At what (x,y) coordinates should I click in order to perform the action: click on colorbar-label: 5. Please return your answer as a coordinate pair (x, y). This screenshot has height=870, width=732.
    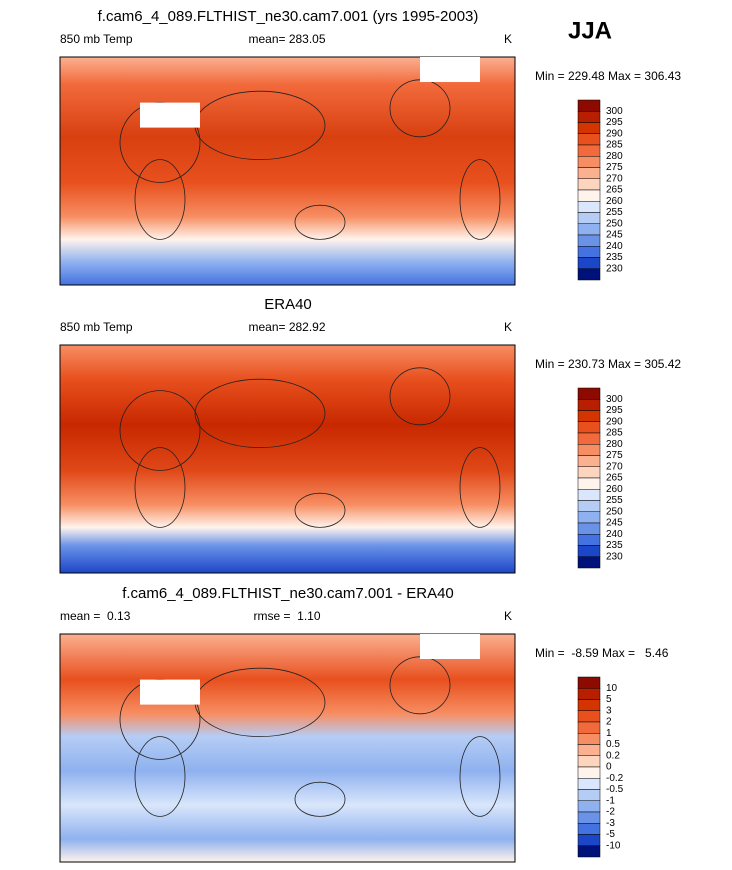
    Looking at the image, I should click on (609, 699).